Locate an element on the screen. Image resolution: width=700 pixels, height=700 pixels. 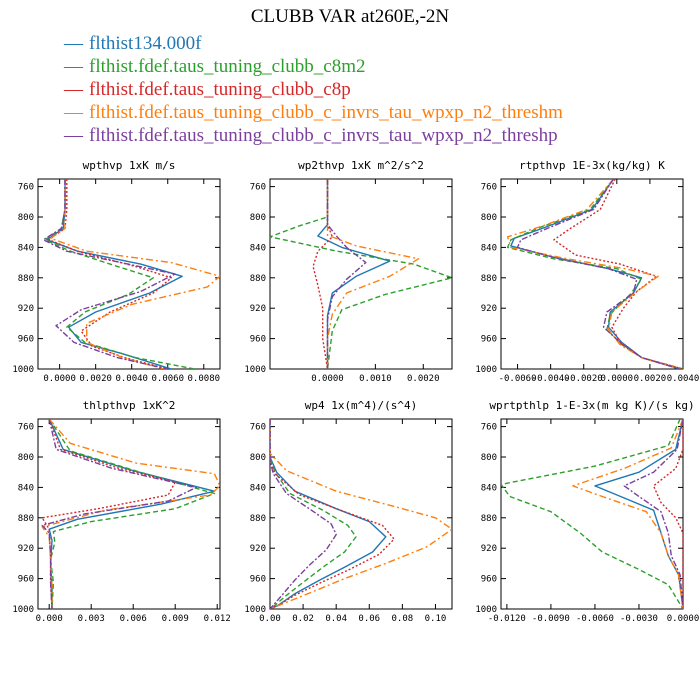
legend-item: — flthist134.000f is located at coordinates (313, 43).